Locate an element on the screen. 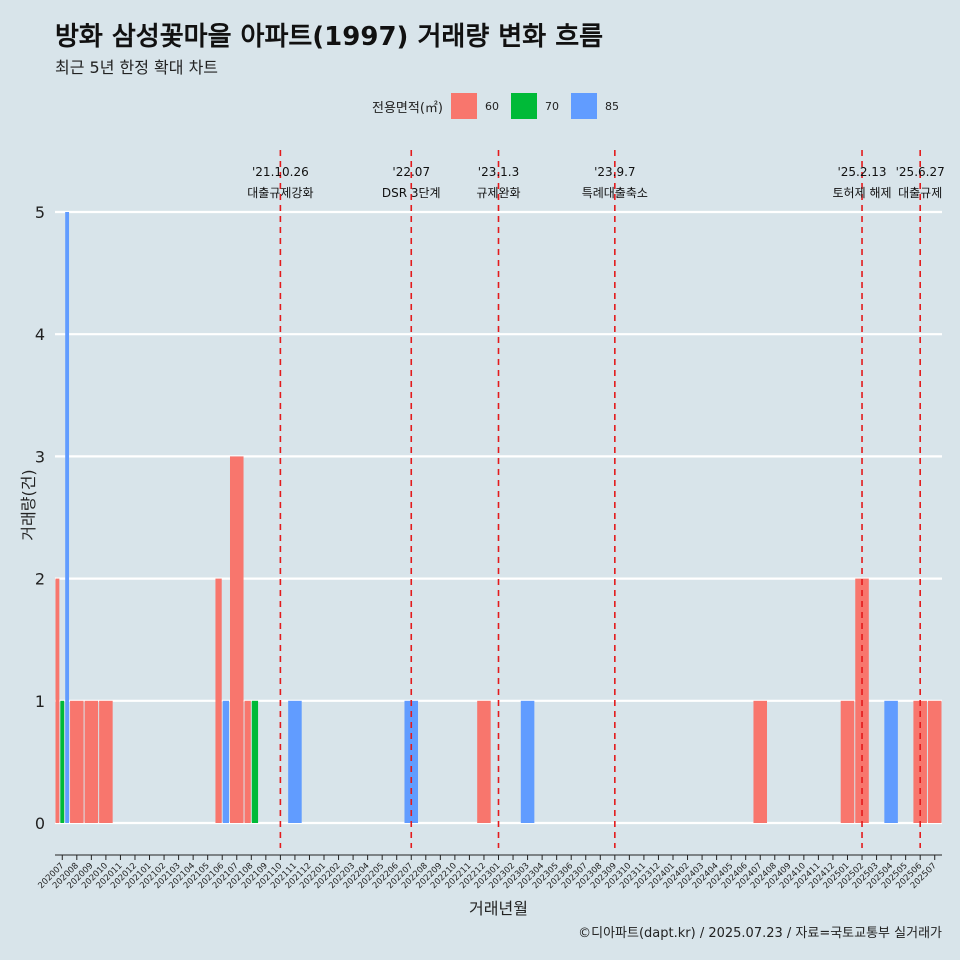 The height and width of the screenshot is (960, 960). event-name-label: DSR 3단계 is located at coordinates (411, 193).